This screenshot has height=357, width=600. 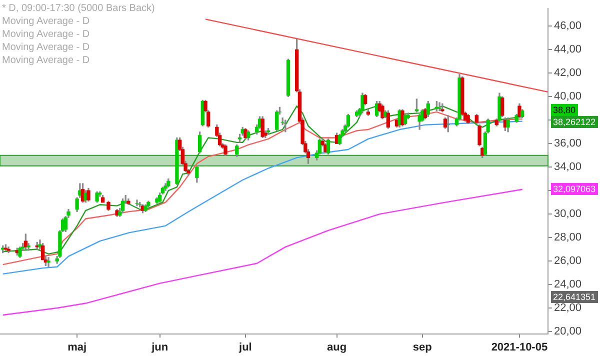 I want to click on text: 22,641351, so click(x=574, y=297).